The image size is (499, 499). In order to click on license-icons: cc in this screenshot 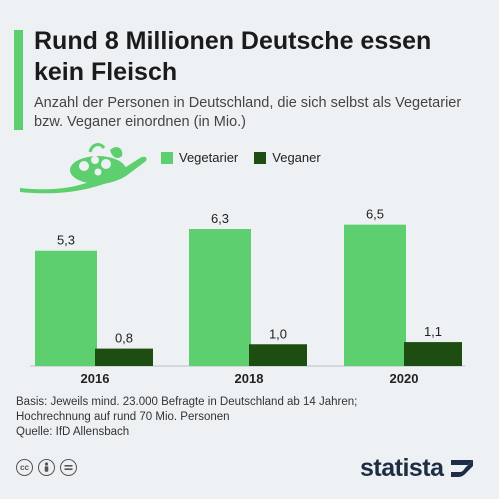, I will do `click(49, 467)`.